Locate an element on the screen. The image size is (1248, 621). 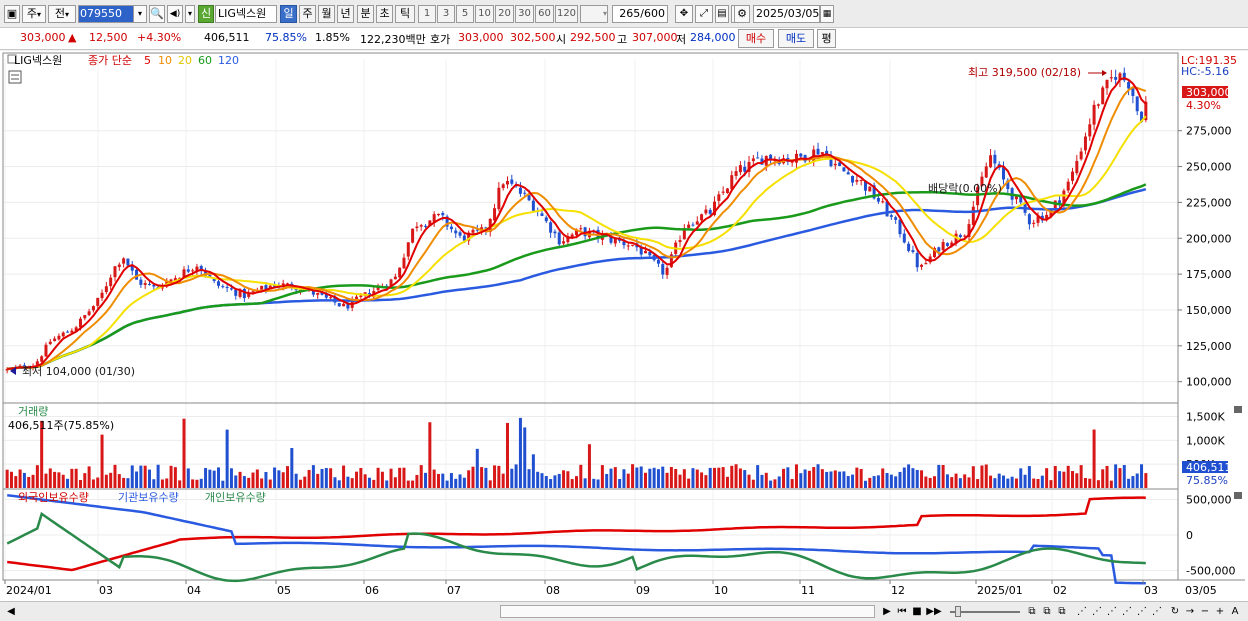
price-tick-label: 100,000 is located at coordinates (1209, 382).